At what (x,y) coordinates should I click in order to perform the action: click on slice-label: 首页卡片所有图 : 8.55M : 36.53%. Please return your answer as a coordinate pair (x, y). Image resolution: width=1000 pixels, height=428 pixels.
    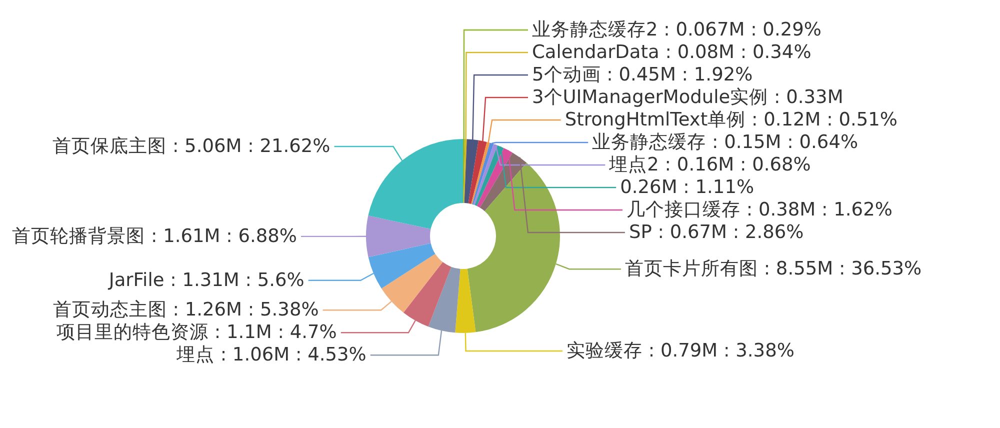
    Looking at the image, I should click on (773, 269).